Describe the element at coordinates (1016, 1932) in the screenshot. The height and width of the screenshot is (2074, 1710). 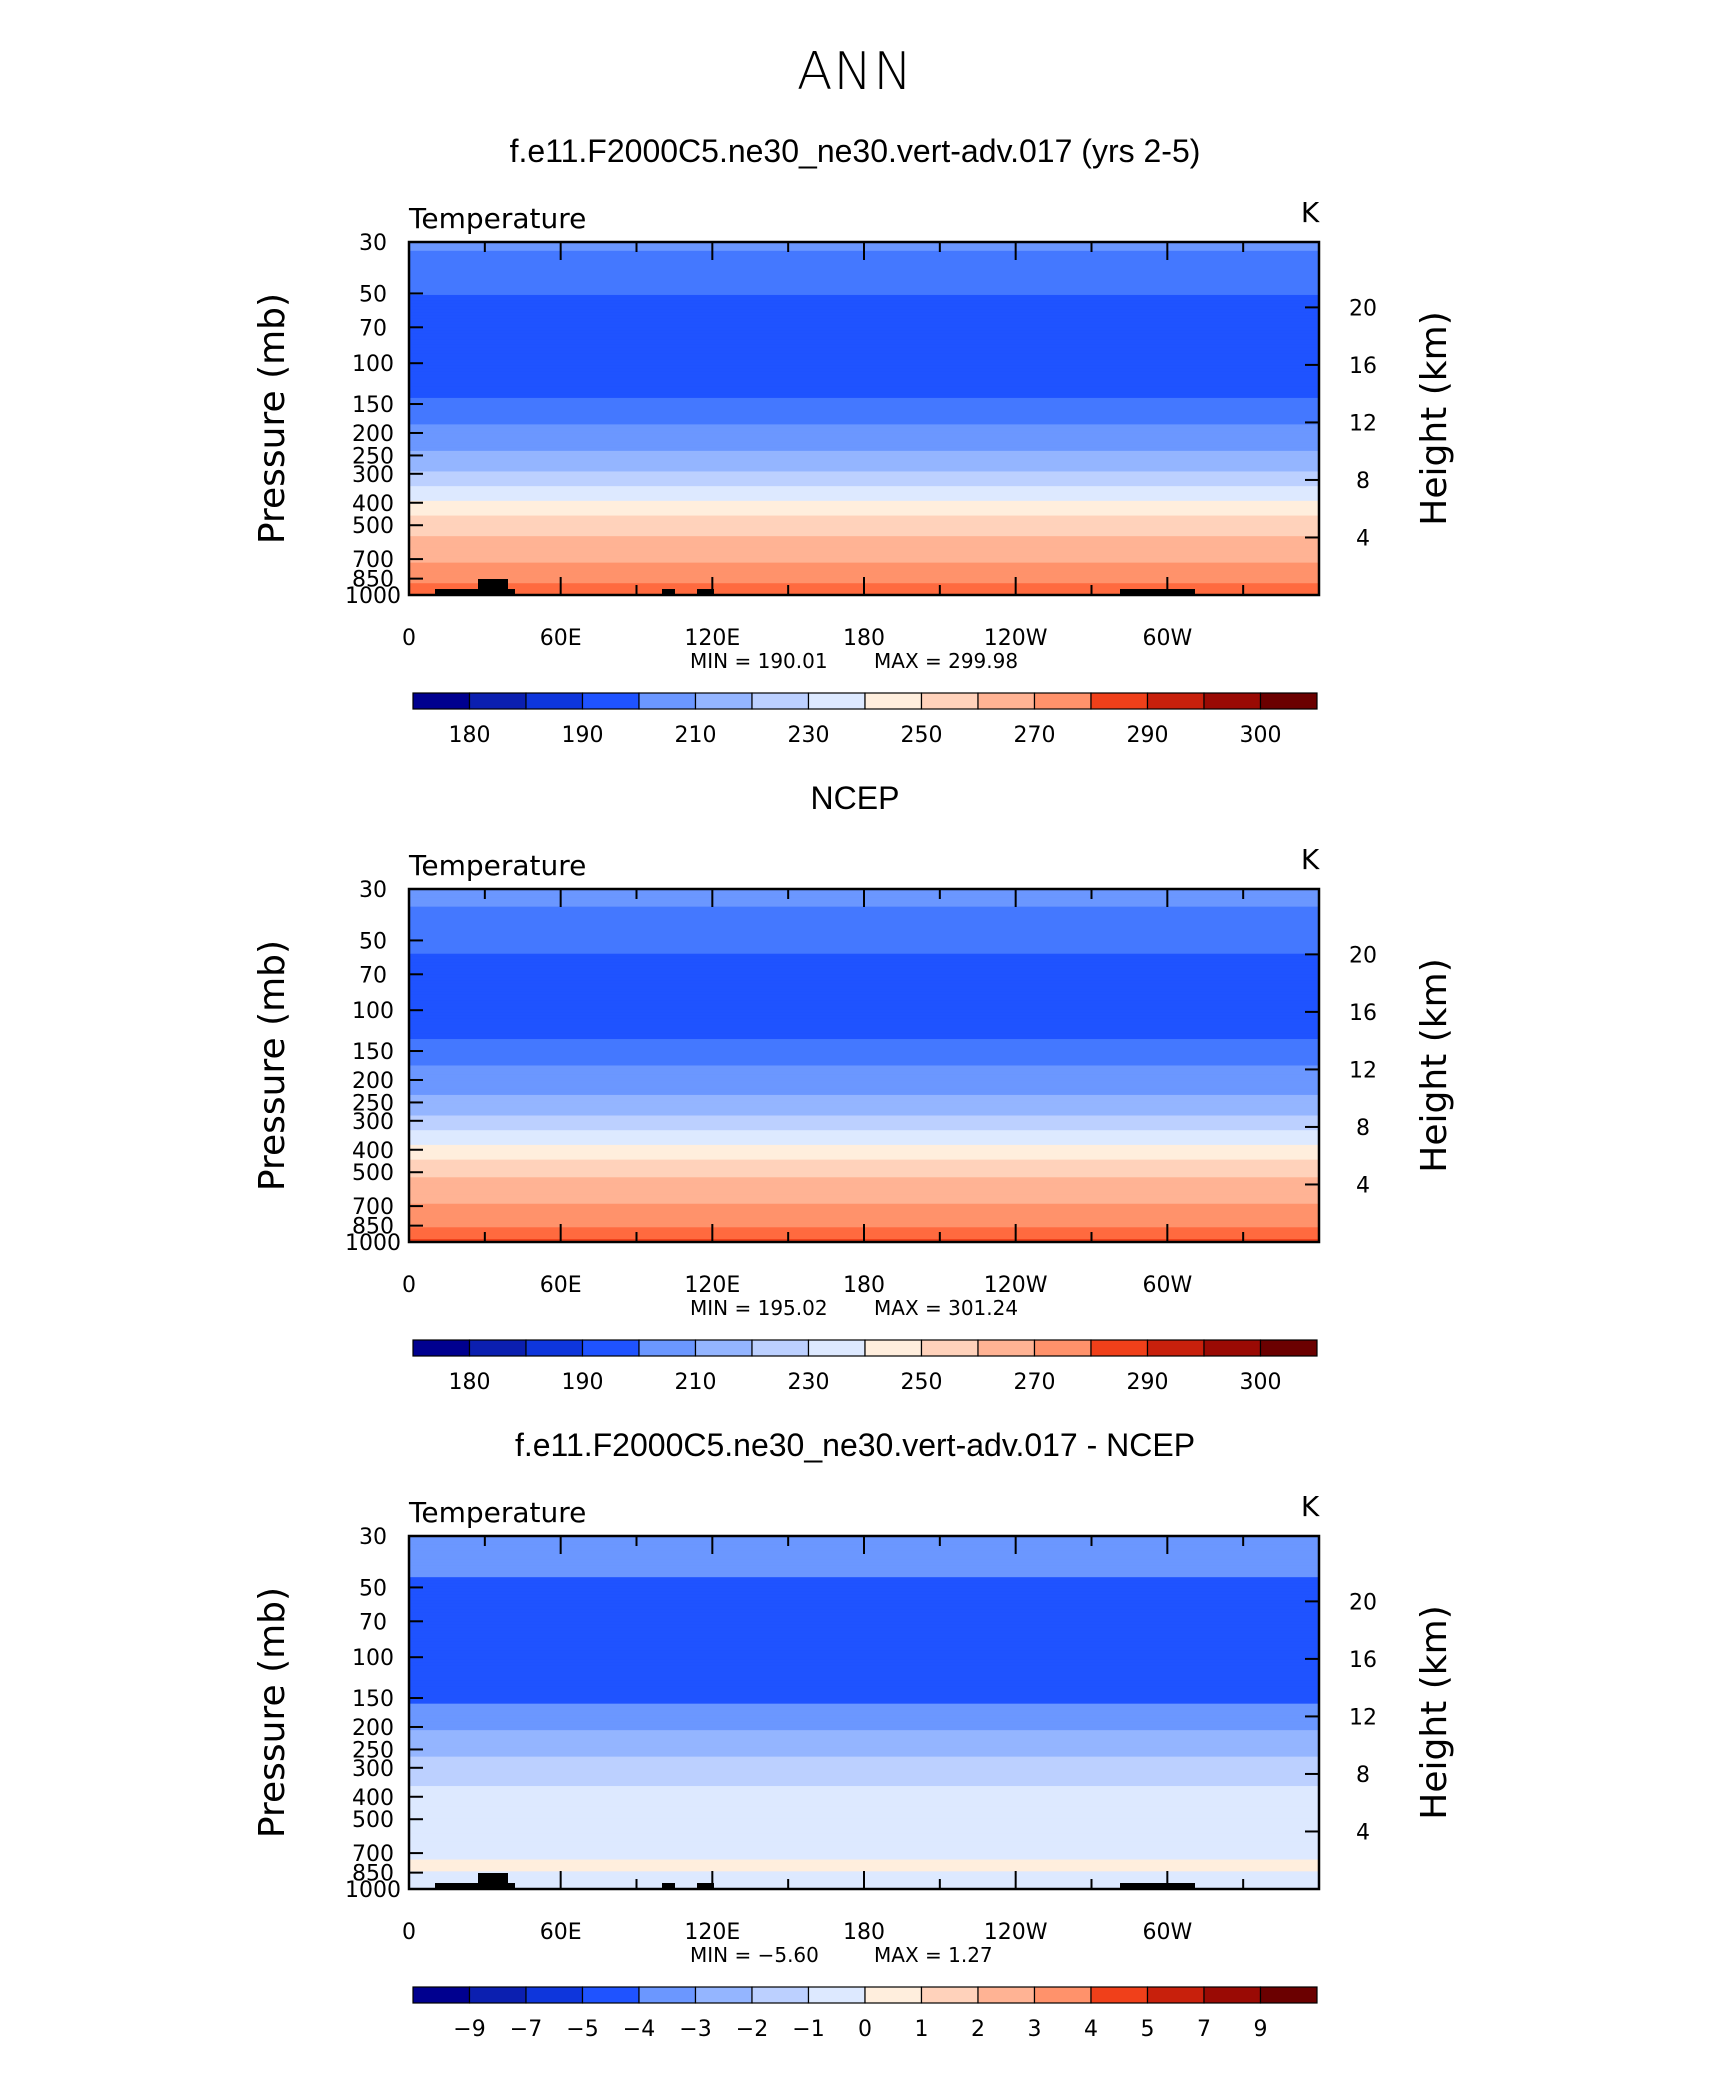
I see `x-tick-label: 120W` at that location.